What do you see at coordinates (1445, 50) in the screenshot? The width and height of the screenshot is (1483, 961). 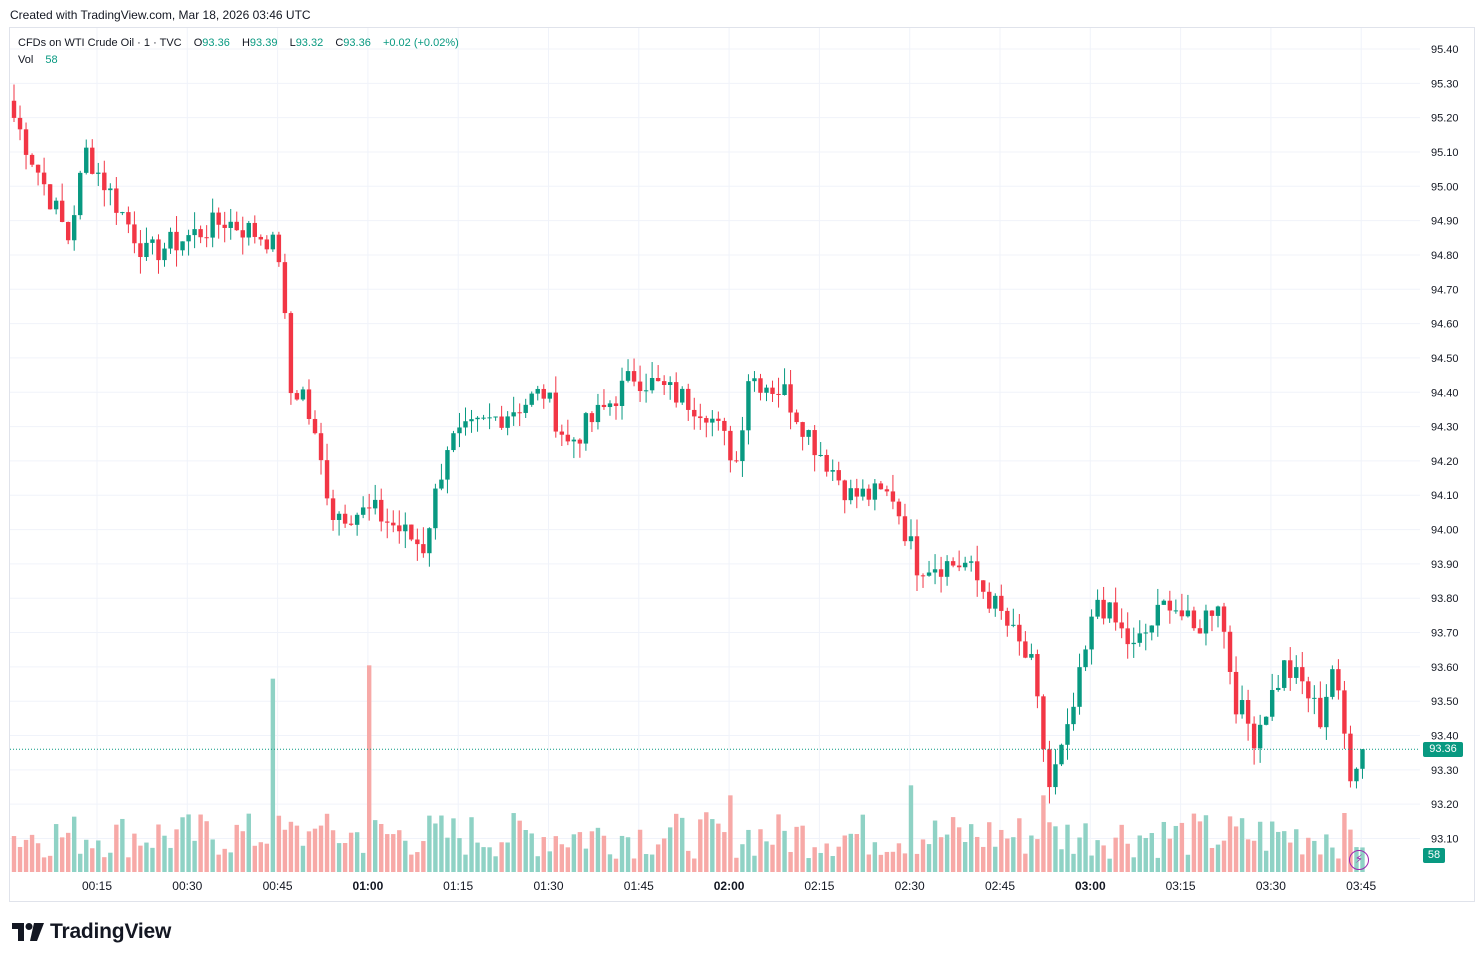 I see `y-tick-label: 95.40` at bounding box center [1445, 50].